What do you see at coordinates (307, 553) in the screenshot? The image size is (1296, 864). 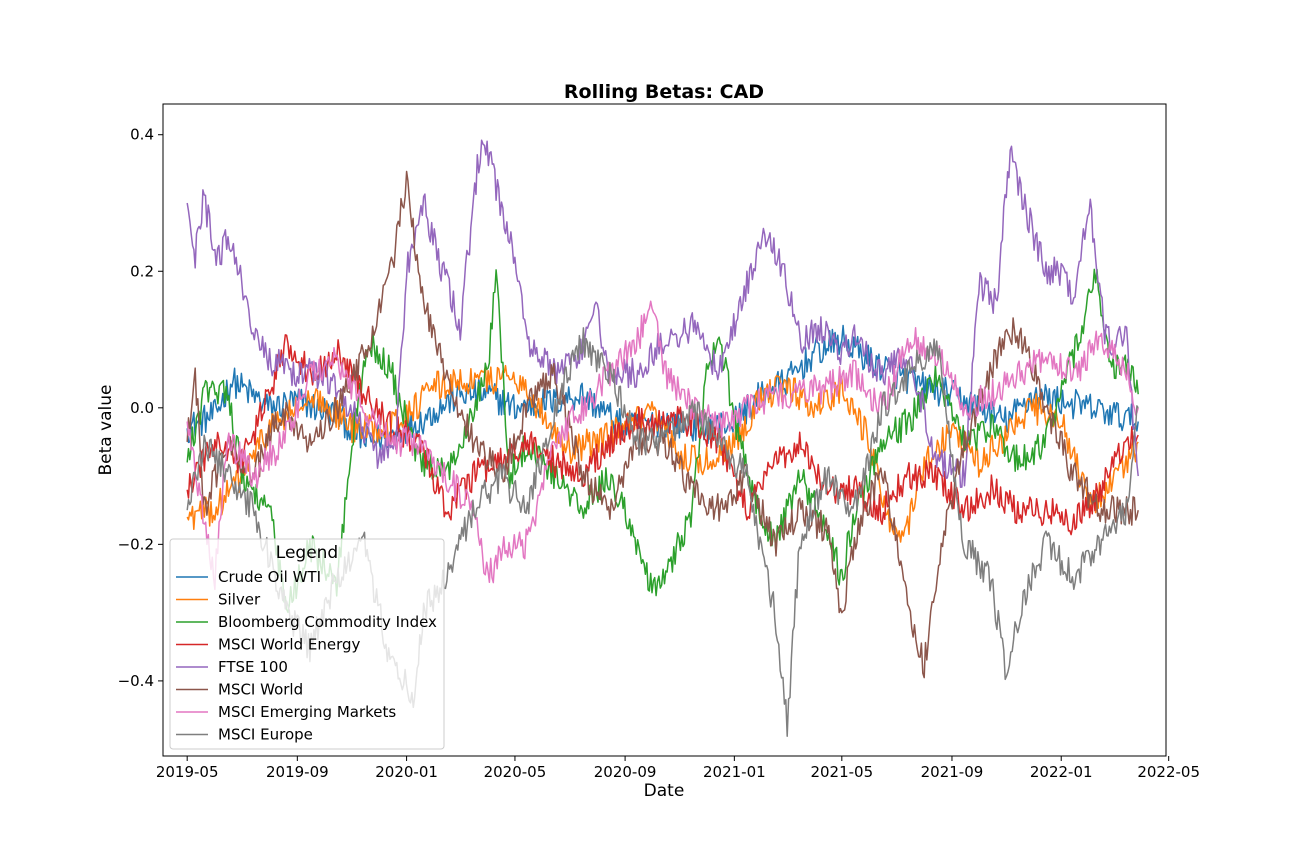 I see `legend-title: Legend` at bounding box center [307, 553].